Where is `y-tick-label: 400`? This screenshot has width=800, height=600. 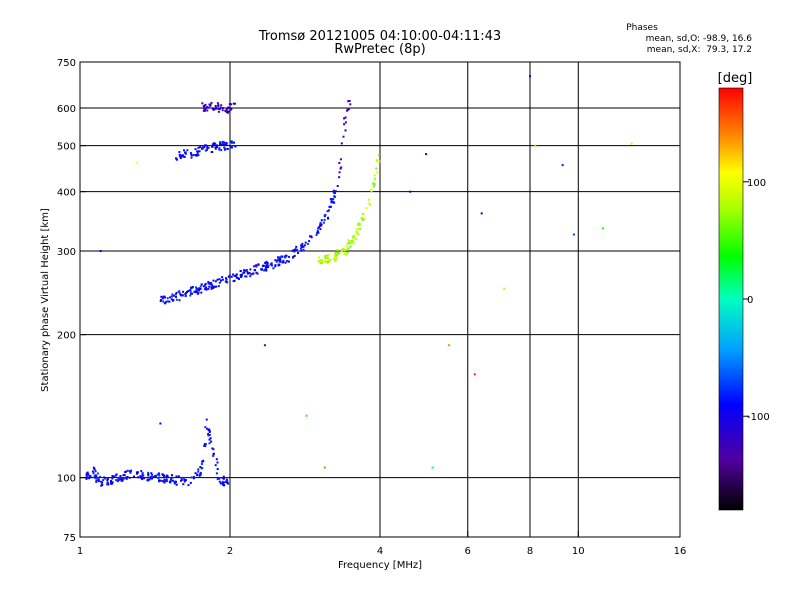 y-tick-label: 400 is located at coordinates (66, 193).